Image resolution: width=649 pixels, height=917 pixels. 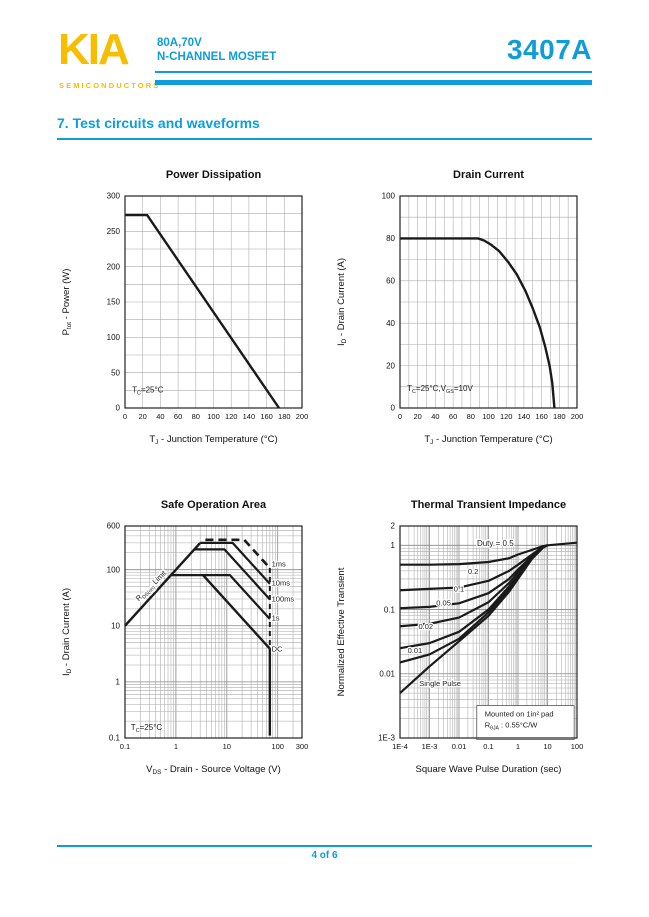 What do you see at coordinates (279, 563) in the screenshot?
I see `curve-label: 1ms` at bounding box center [279, 563].